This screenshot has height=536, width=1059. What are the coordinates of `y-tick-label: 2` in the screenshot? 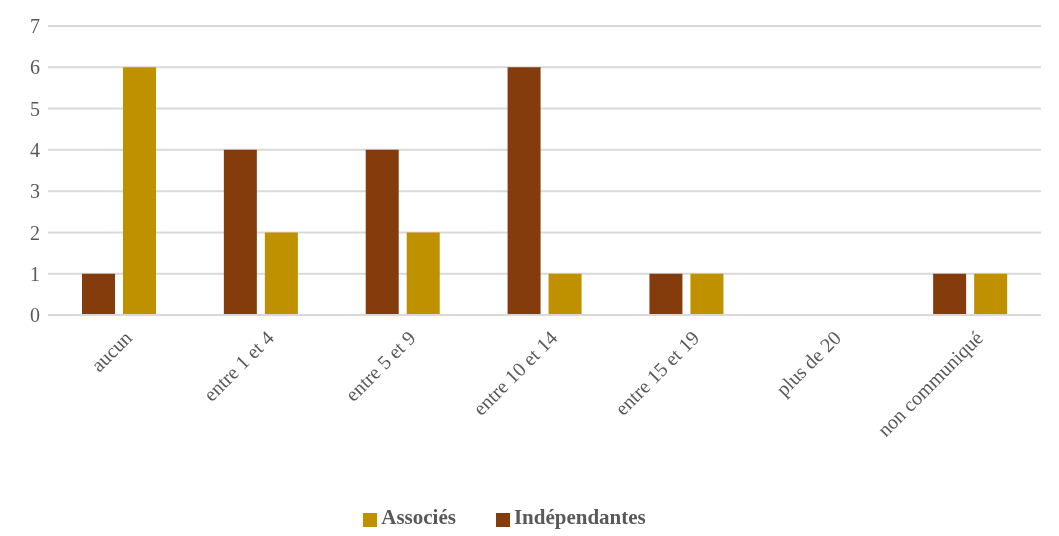 It's located at (35, 232).